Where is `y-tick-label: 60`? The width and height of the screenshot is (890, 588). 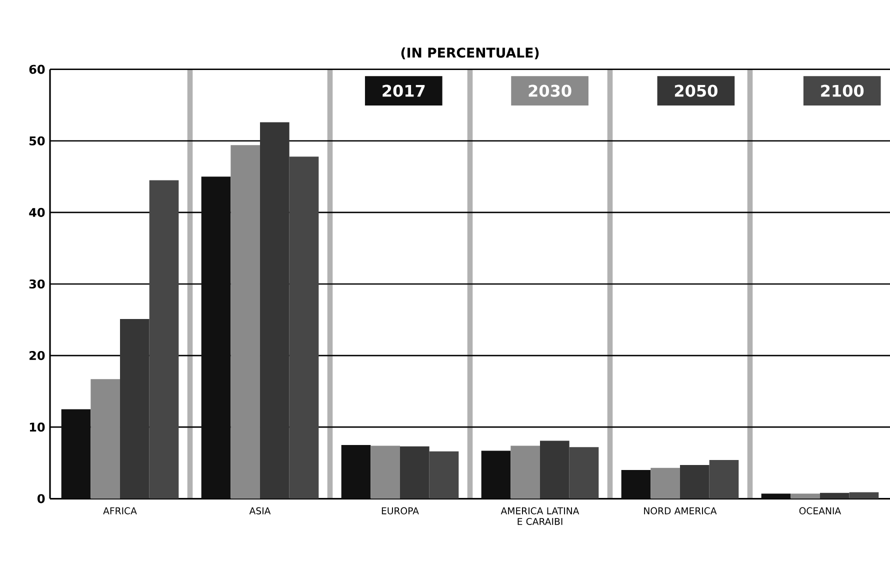 y-tick-label: 60 is located at coordinates (37, 69).